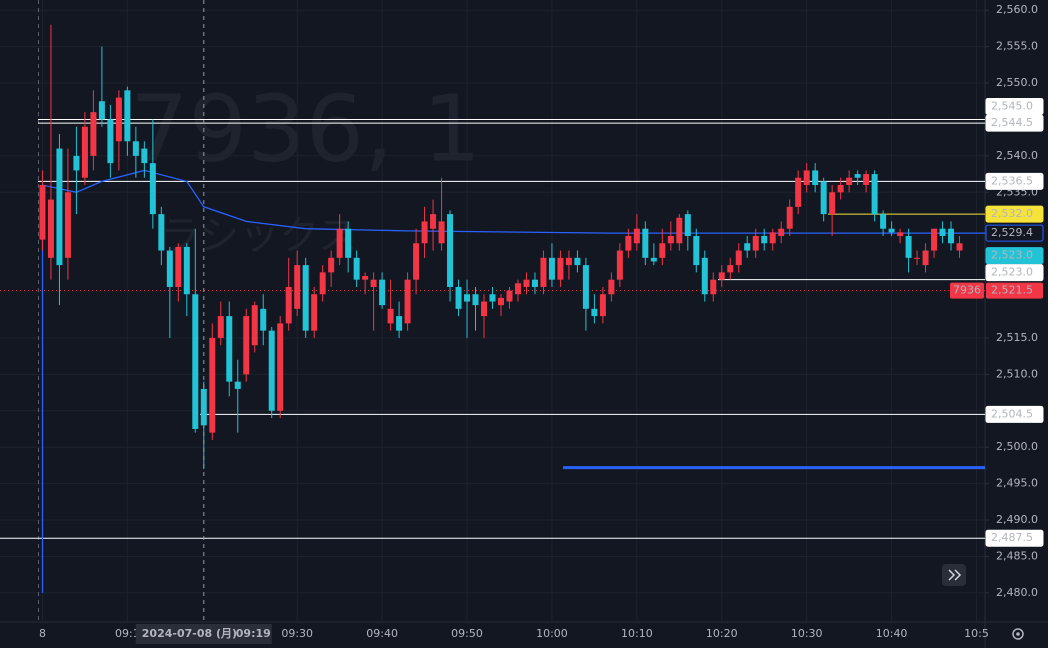 This screenshot has width=1048, height=648. Describe the element at coordinates (1017, 519) in the screenshot. I see `y-tick-label: 2,490.0` at that location.